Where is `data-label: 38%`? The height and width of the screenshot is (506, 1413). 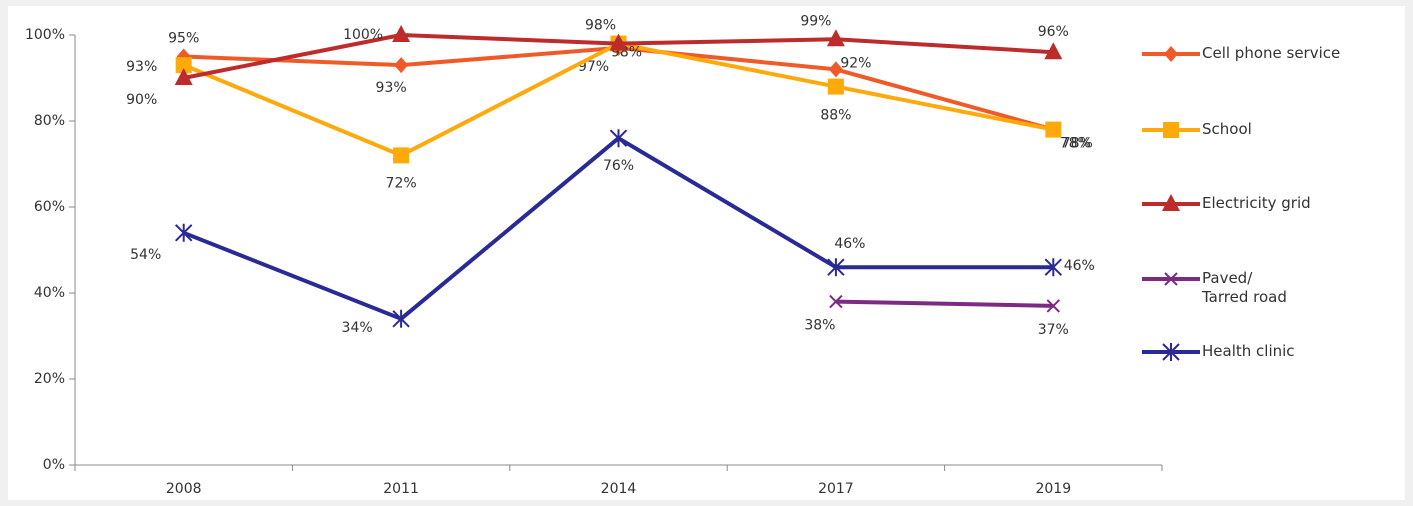 data-label: 38% is located at coordinates (819, 326).